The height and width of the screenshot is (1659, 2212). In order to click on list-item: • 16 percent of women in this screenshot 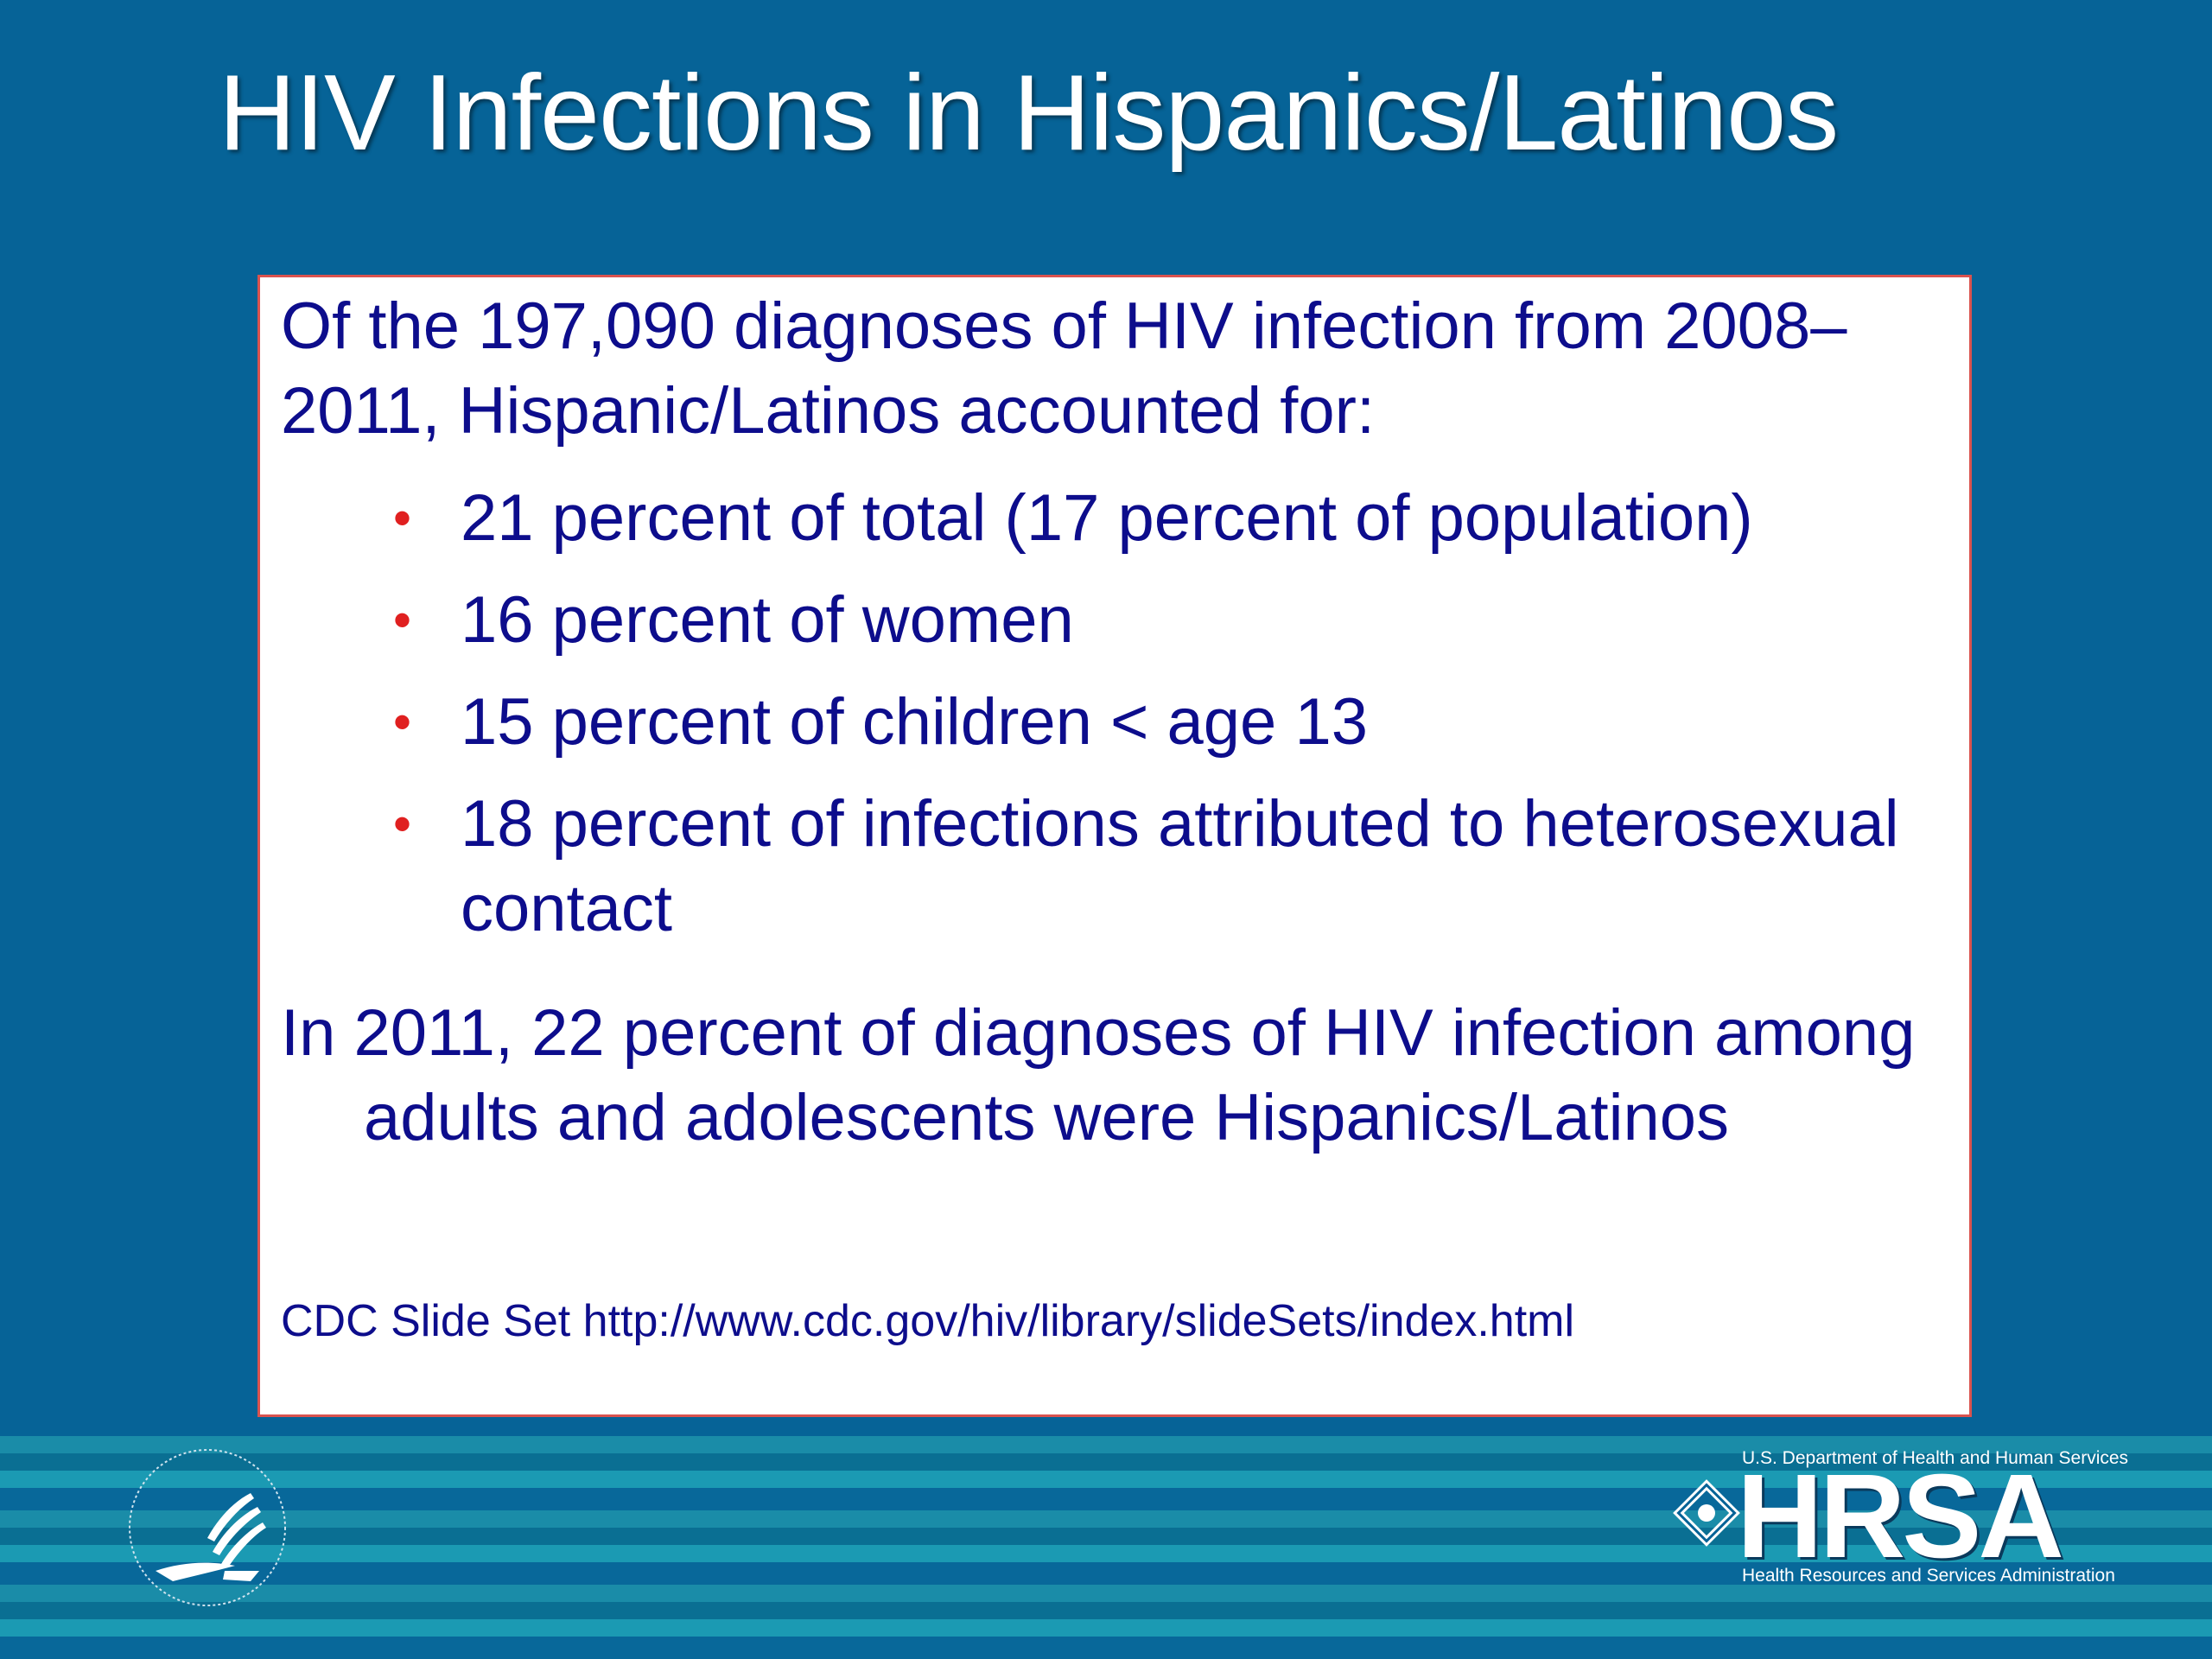, I will do `click(1170, 620)`.